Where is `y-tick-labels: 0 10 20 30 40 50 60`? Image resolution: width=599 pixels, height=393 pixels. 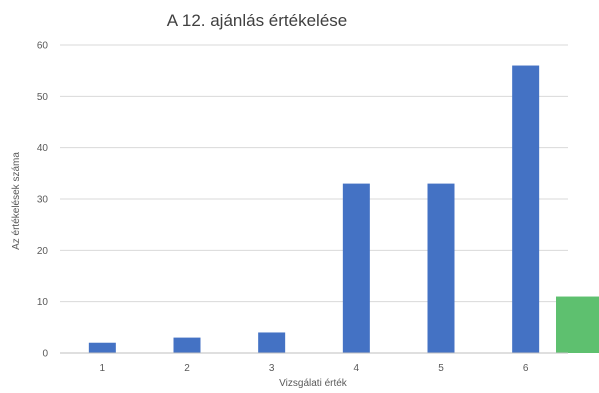 y-tick-labels: 0 10 20 30 40 50 60 is located at coordinates (43, 200).